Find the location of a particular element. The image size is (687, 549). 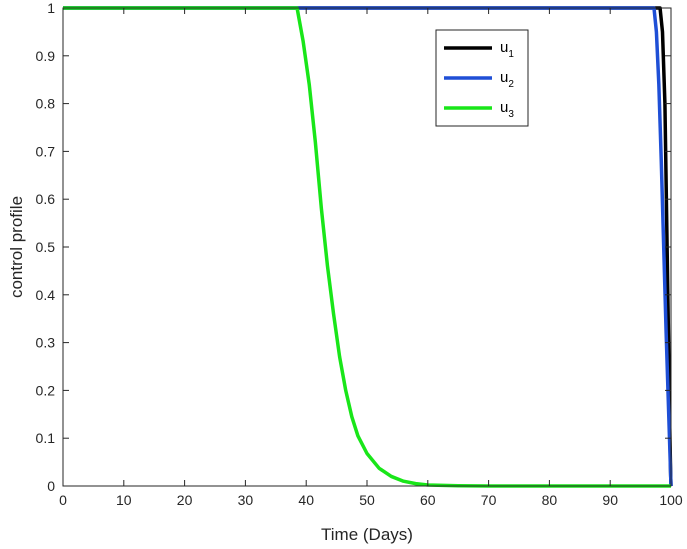

y-tick-label: 0.7 is located at coordinates (46, 151).